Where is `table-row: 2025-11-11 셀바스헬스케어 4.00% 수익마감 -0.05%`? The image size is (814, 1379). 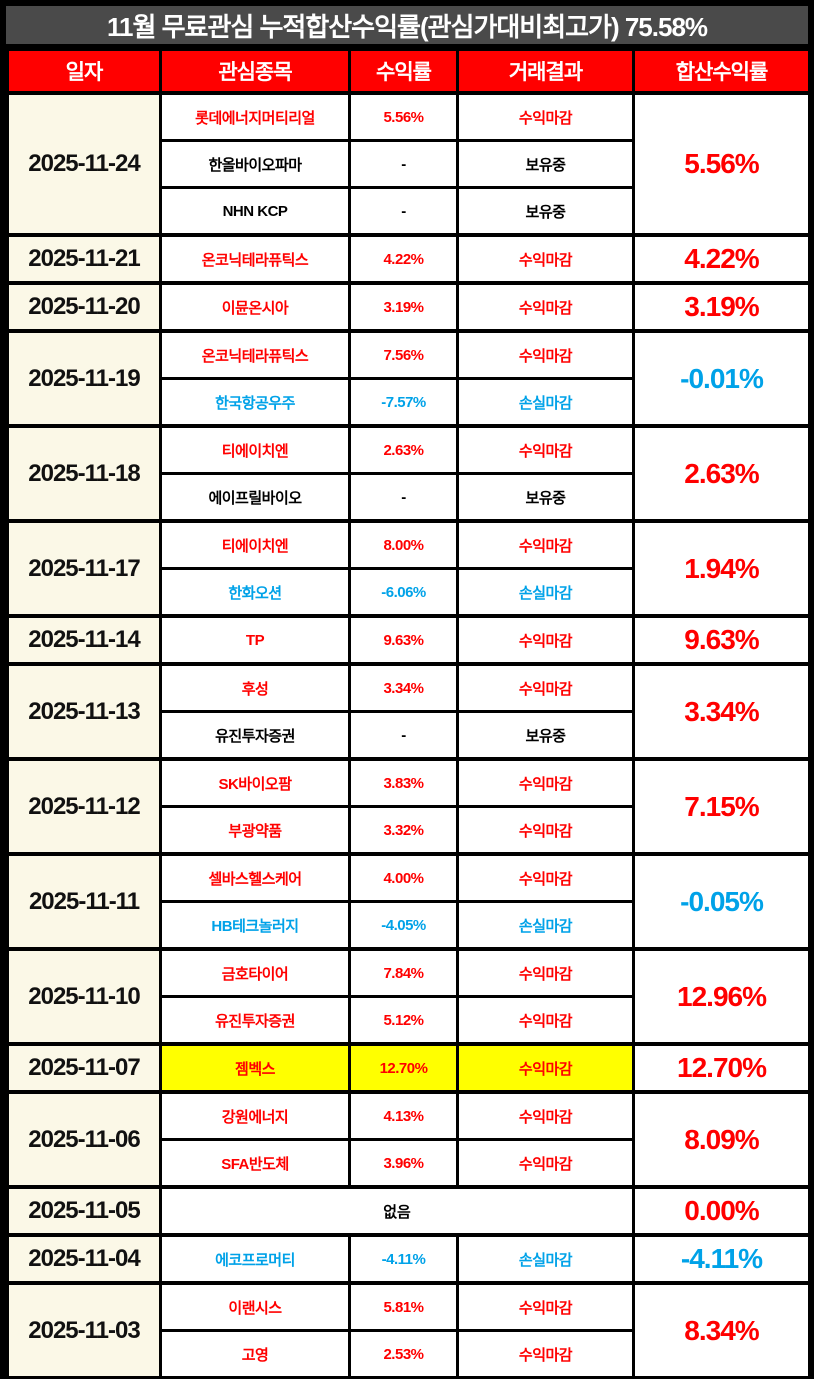
table-row: 2025-11-11 셀바스헬스케어 4.00% 수익마감 -0.05% is located at coordinates (408, 901).